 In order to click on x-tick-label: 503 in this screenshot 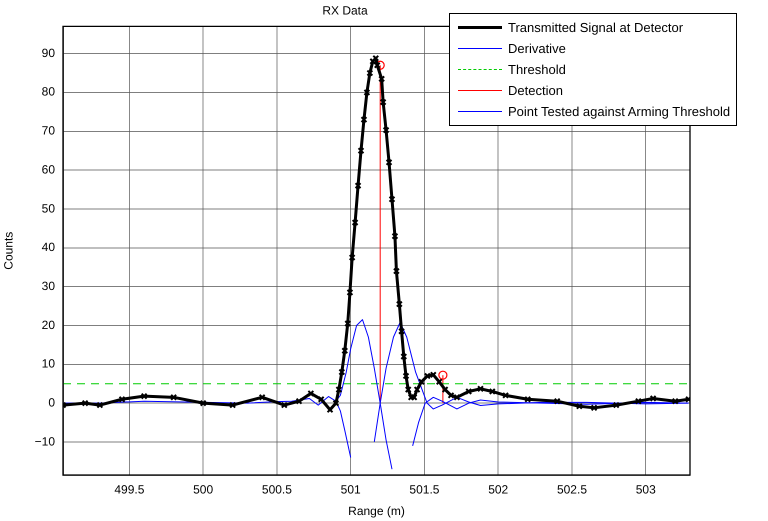, I will do `click(646, 489)`.